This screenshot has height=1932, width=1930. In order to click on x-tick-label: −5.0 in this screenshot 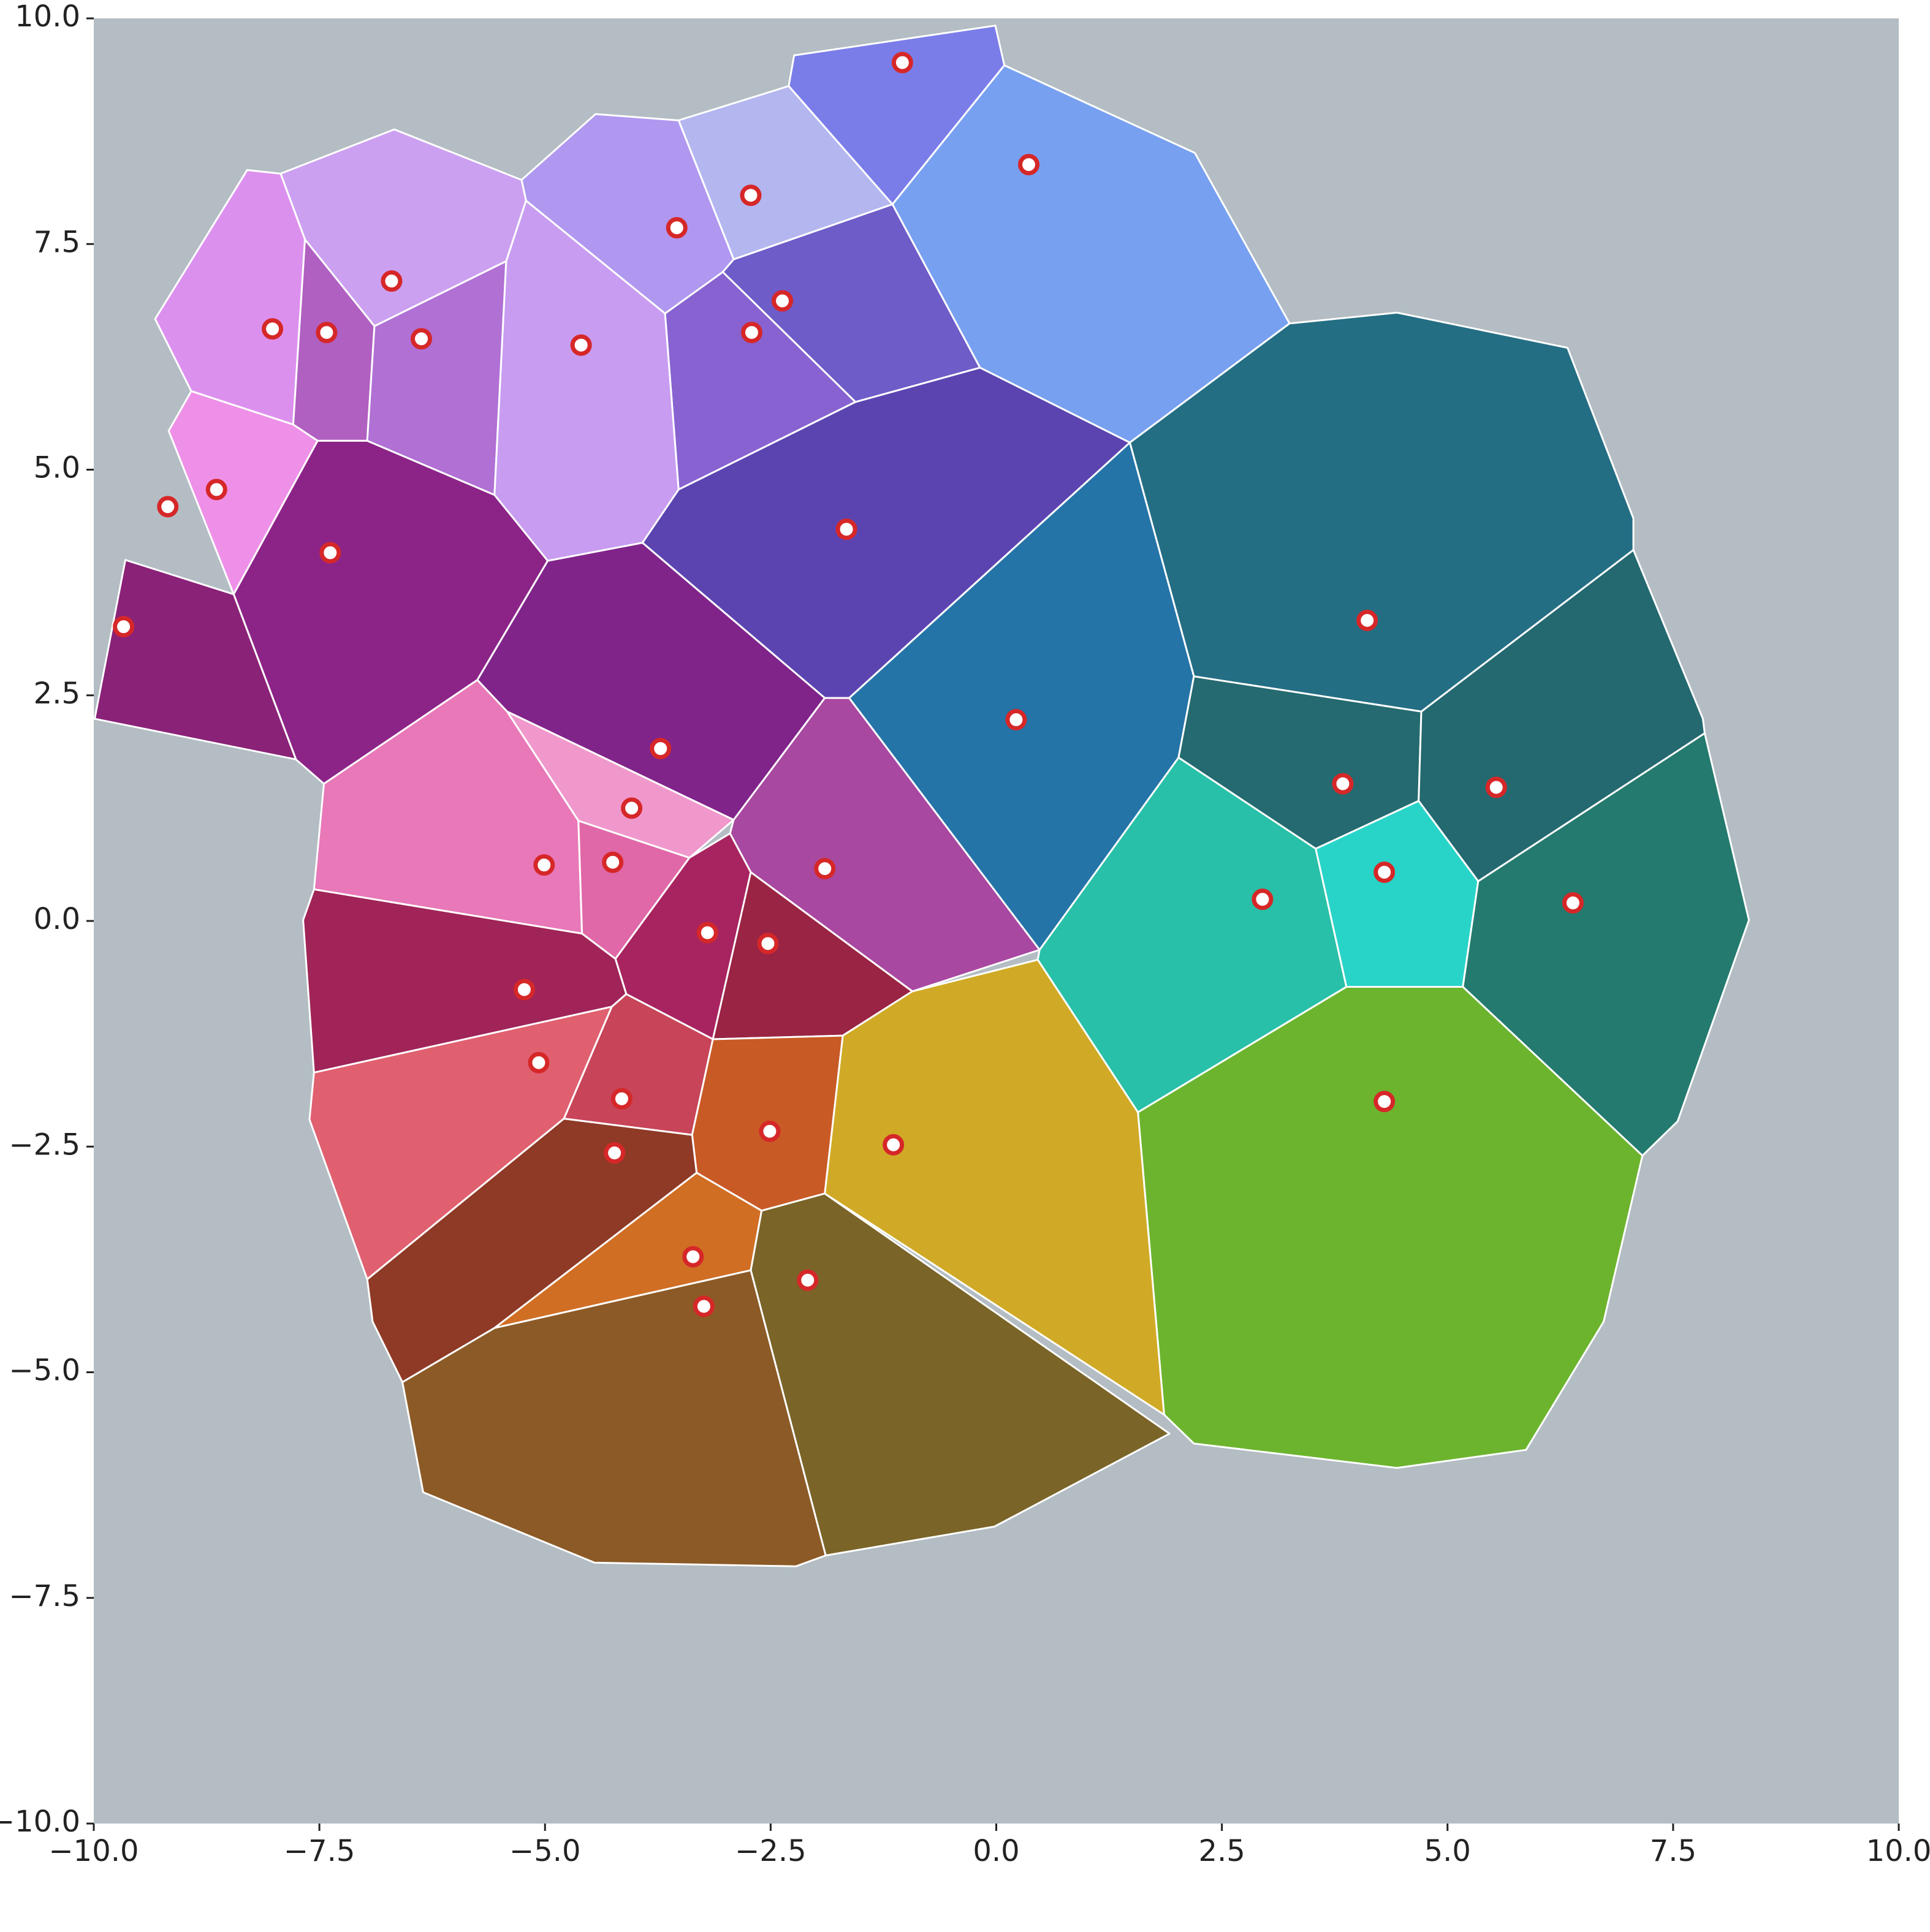, I will do `click(545, 1851)`.